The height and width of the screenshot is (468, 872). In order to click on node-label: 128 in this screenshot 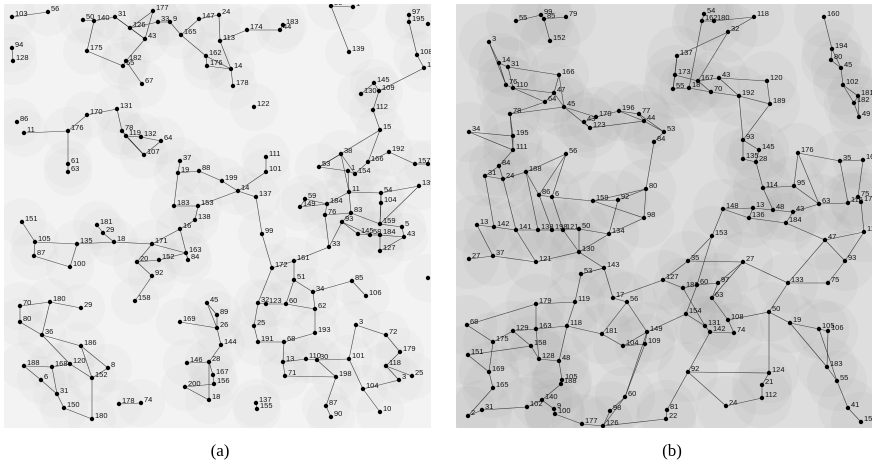, I will do `click(548, 355)`.